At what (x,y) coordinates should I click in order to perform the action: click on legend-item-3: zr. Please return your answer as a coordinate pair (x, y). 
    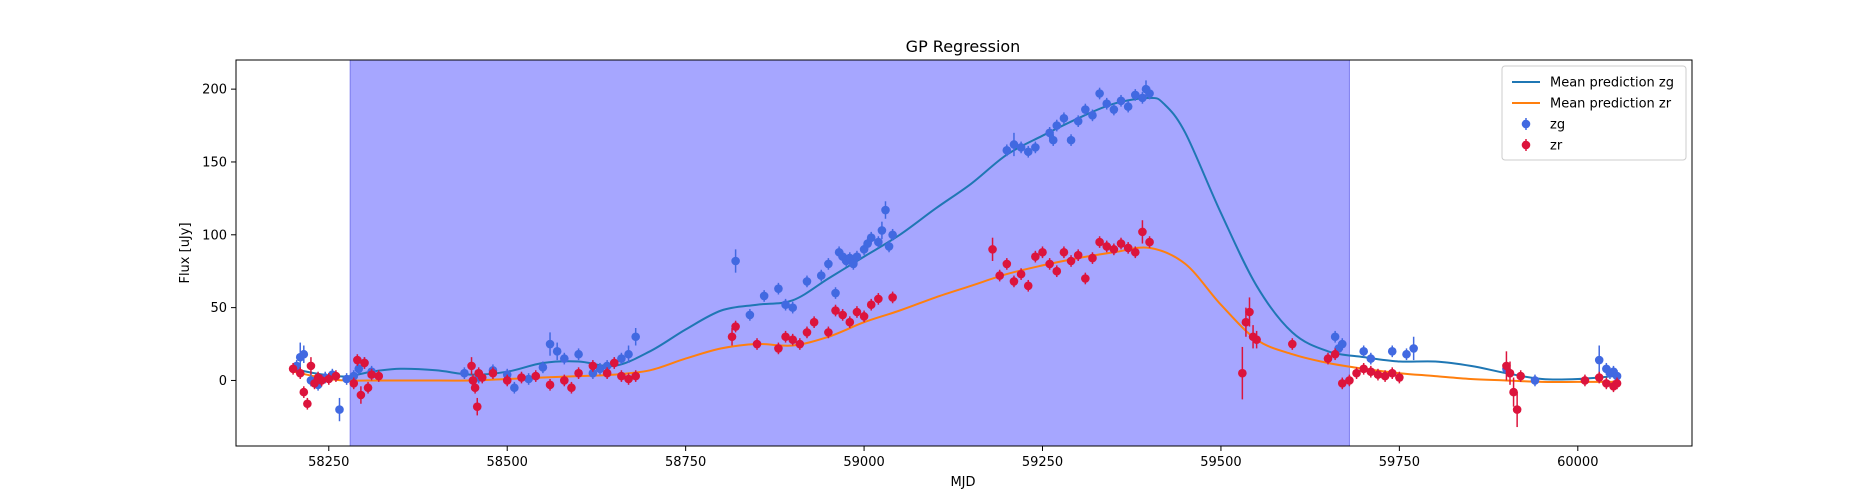
    Looking at the image, I should click on (1542, 146).